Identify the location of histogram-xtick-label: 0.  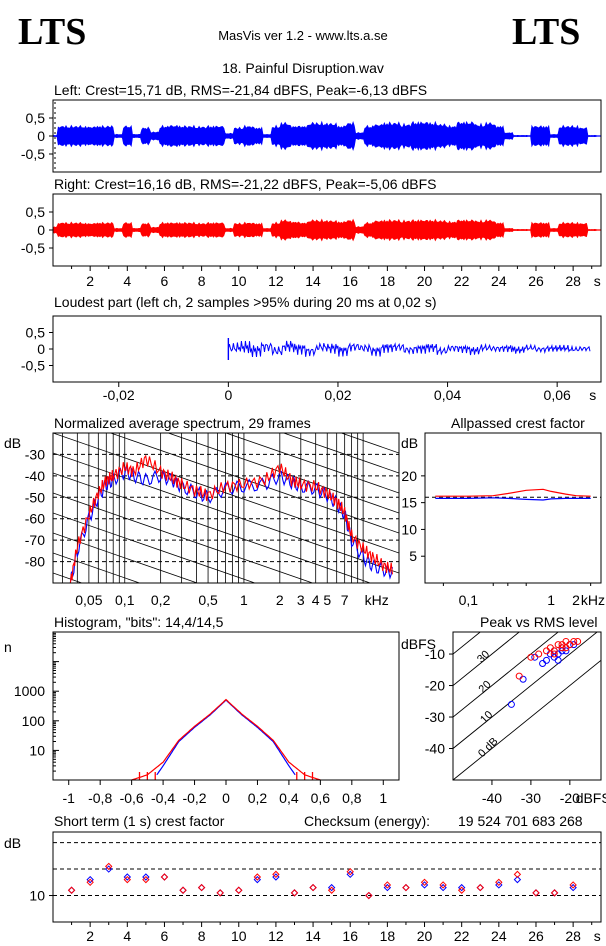
(226, 798).